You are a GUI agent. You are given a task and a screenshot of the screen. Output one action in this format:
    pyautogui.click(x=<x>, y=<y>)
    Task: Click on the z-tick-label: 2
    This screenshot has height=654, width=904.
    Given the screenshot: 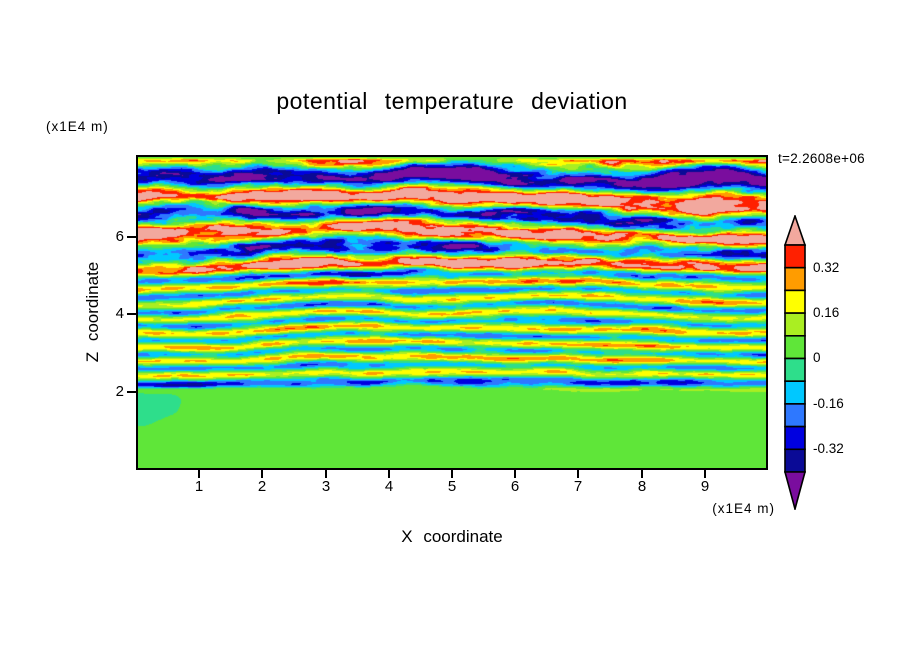 What is the action you would take?
    pyautogui.click(x=119, y=391)
    